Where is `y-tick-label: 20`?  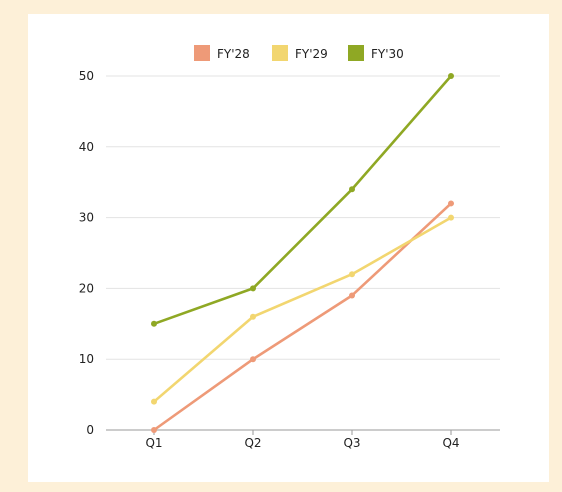
y-tick-label: 20 is located at coordinates (86, 288).